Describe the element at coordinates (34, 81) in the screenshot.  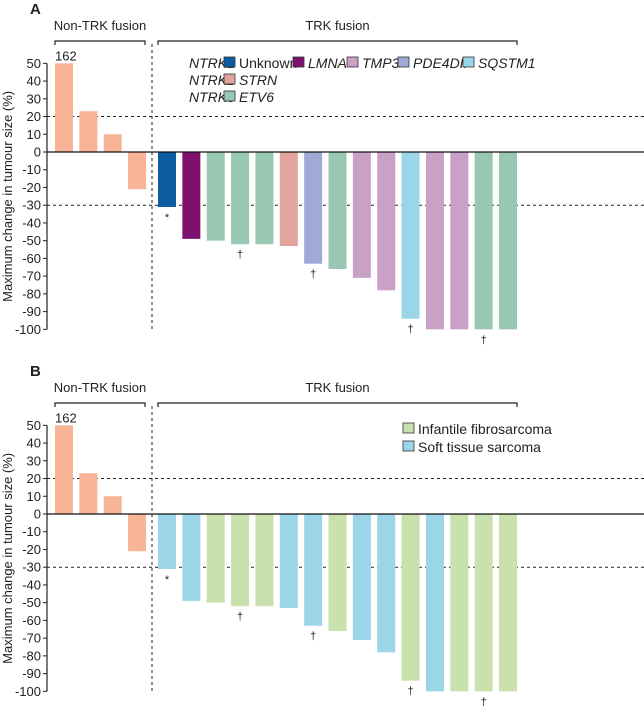
I see `y-tick-label: 40` at that location.